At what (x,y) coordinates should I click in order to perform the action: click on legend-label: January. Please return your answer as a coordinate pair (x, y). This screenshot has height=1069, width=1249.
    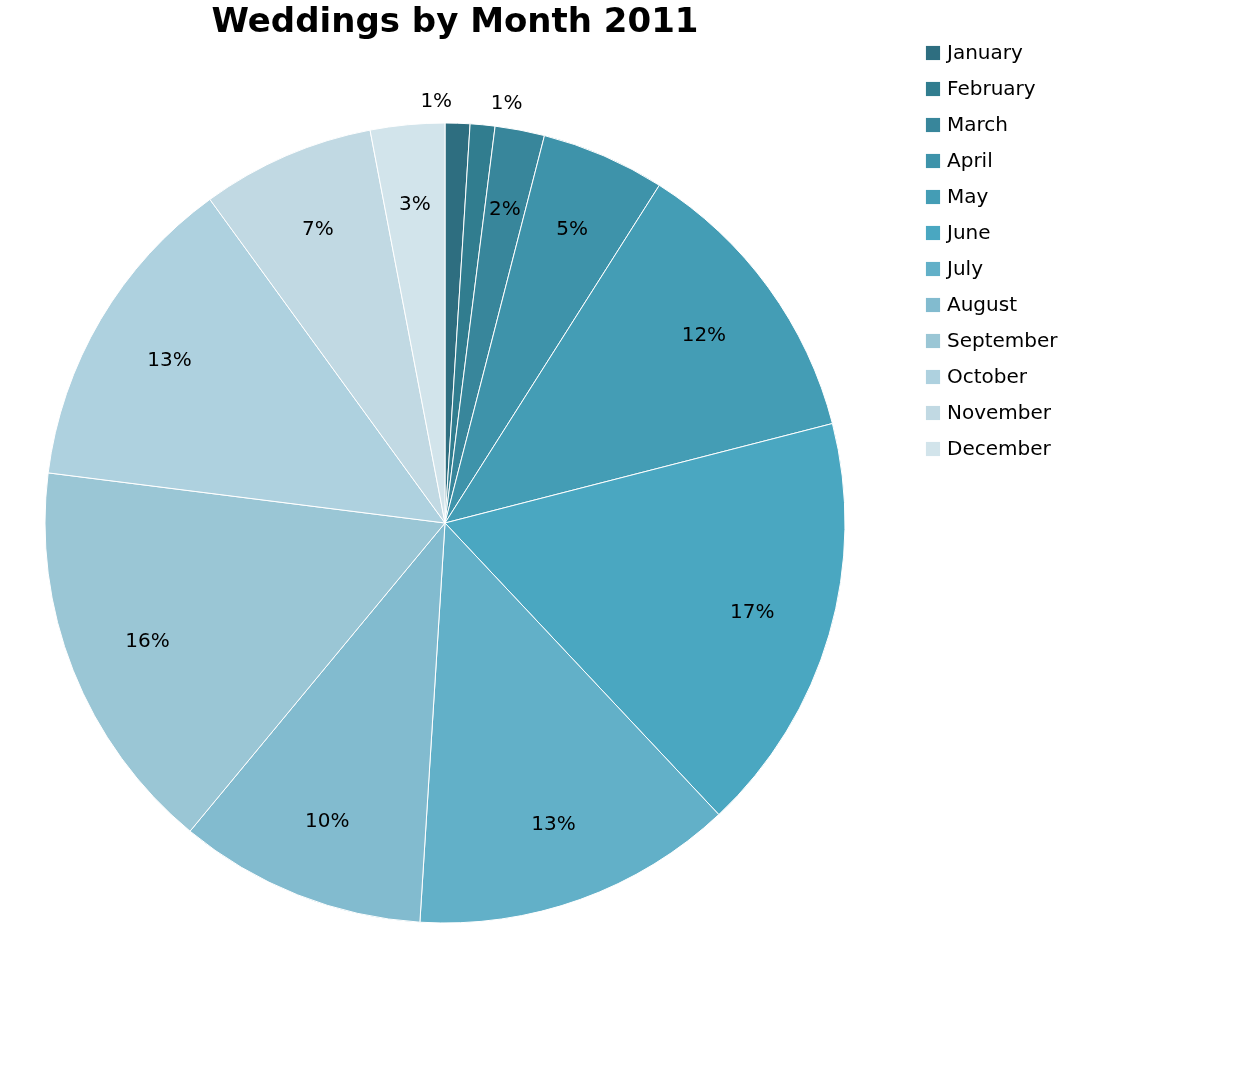
    Looking at the image, I should click on (984, 52).